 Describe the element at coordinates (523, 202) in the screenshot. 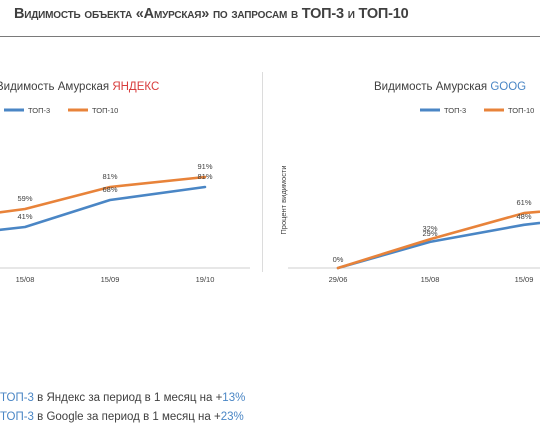

I see `data-label: 61%` at that location.